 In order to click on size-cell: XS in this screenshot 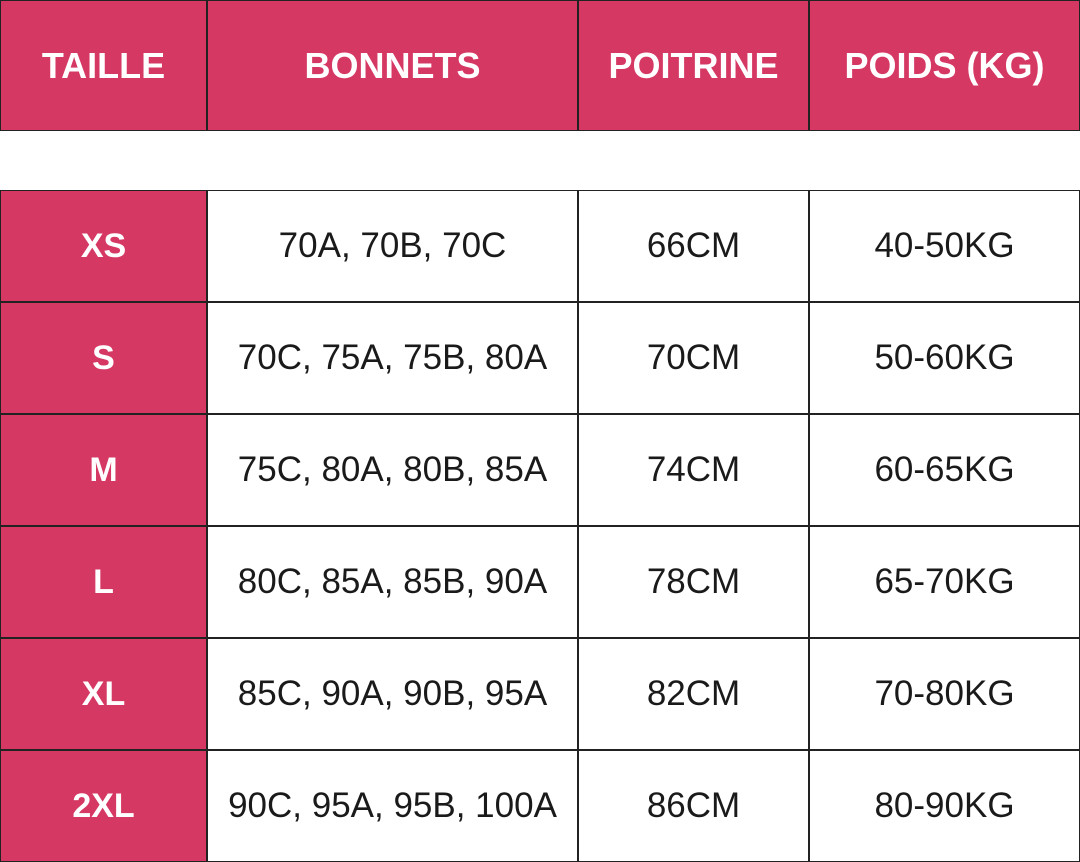, I will do `click(103, 246)`.